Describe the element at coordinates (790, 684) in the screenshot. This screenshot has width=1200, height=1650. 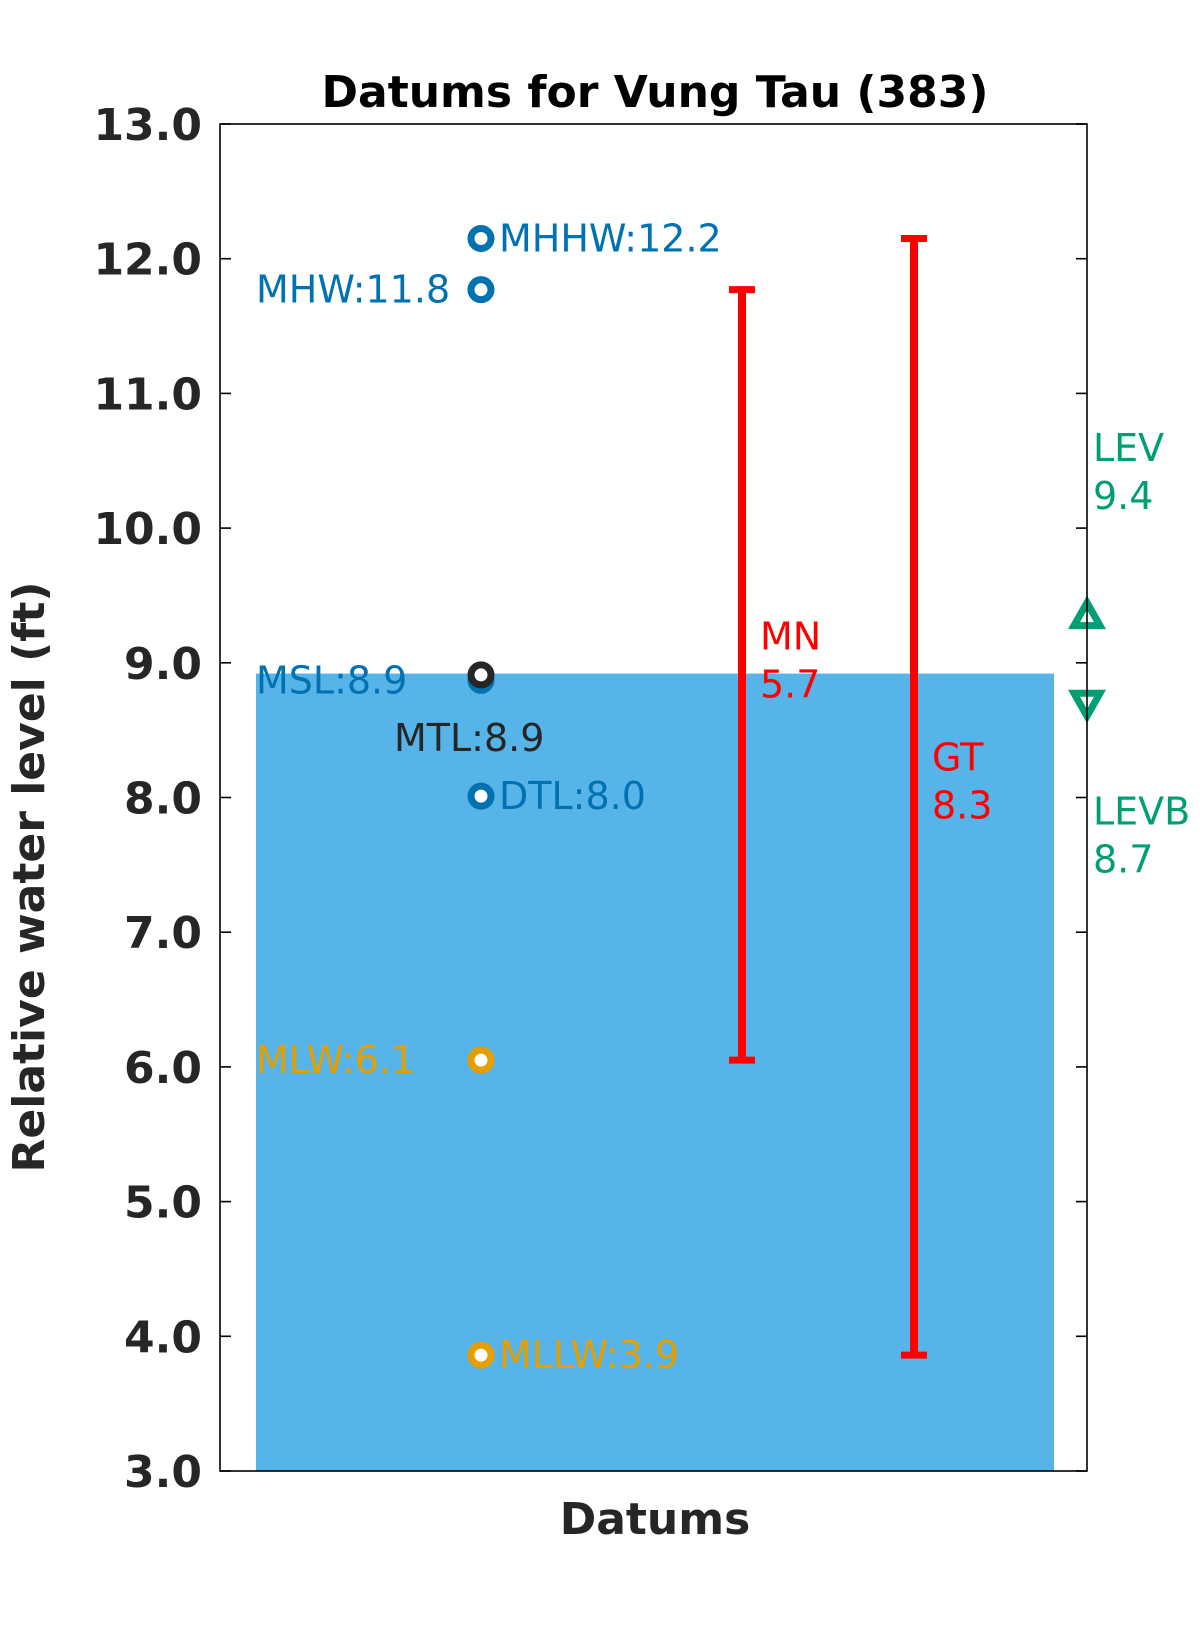
I see `range-label-value: 5.7` at that location.